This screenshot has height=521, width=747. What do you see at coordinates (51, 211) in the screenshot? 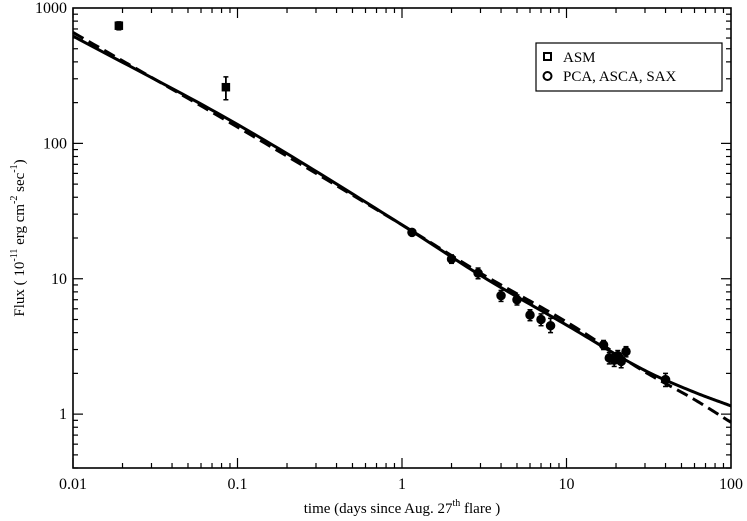
I see `y-tick-labels: 1 10 100 1000` at bounding box center [51, 211].